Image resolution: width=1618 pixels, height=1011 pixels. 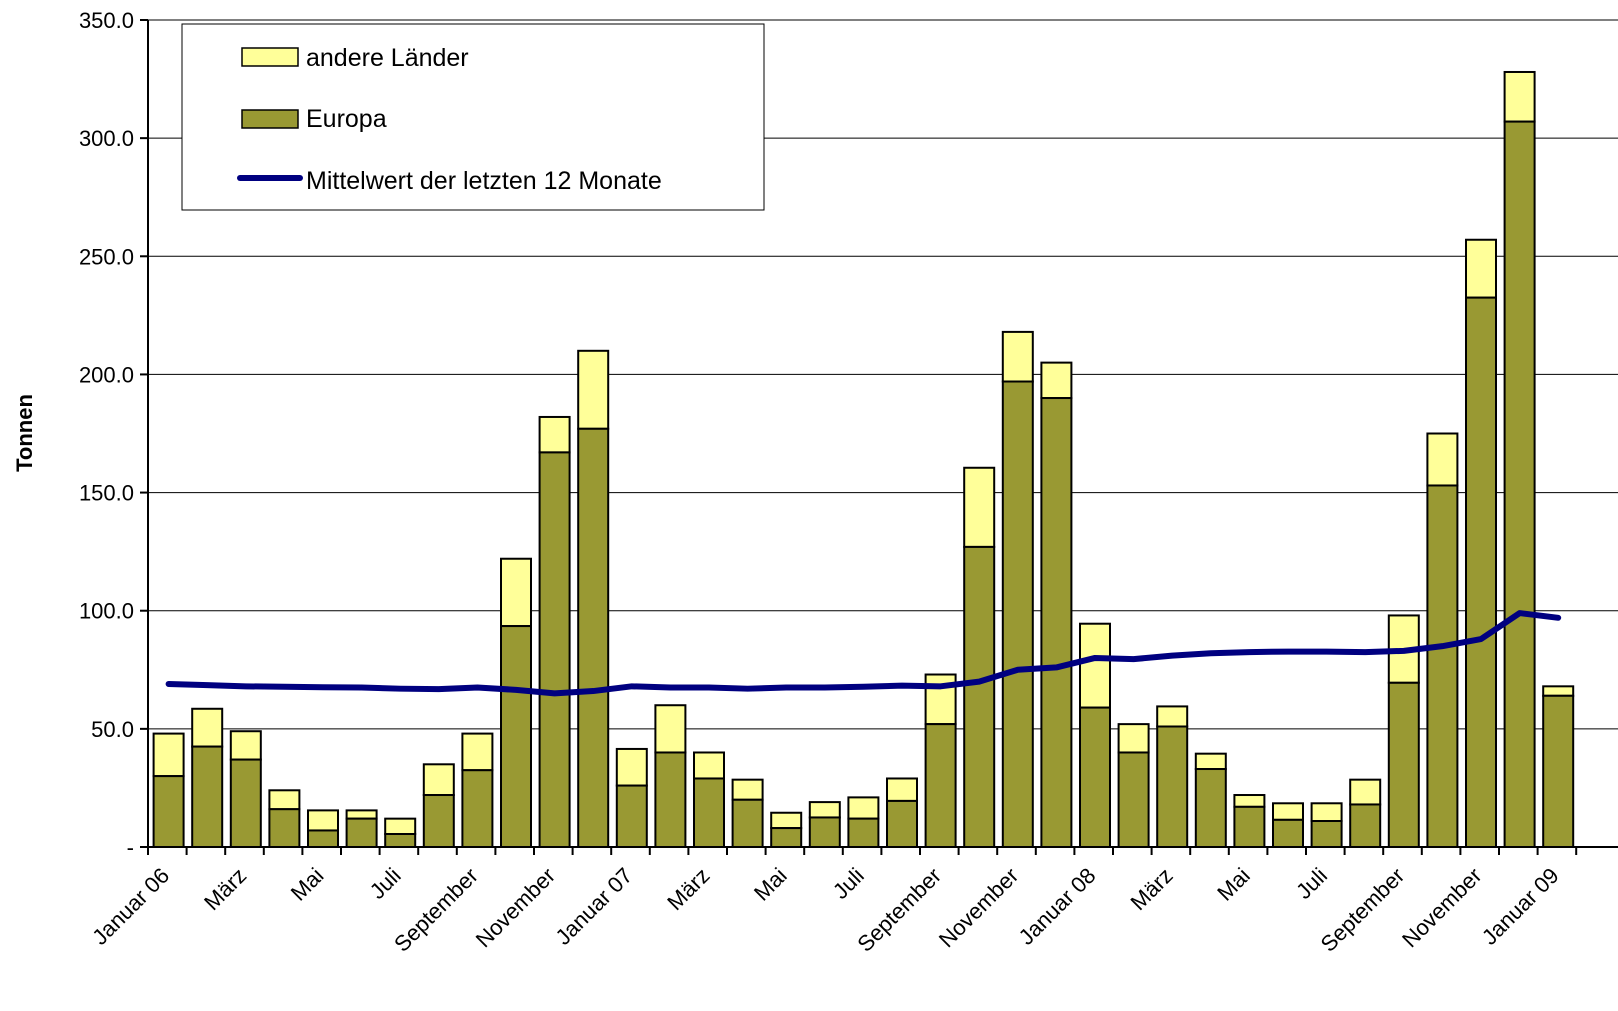 I want to click on y-tick-labels: - 50.0 100.0 150.0 200.0 250.0 300.0 350.0, so click(x=106, y=434).